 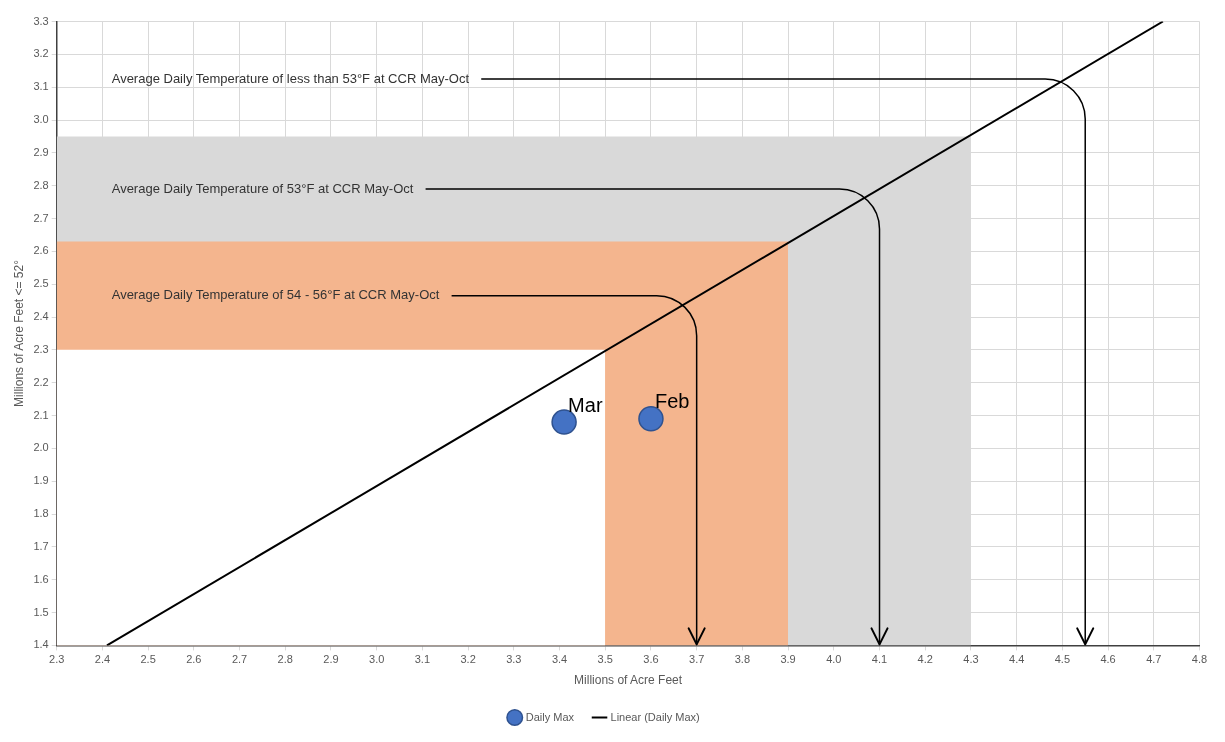 I want to click on x-tick-label: 3.8, so click(x=742, y=659).